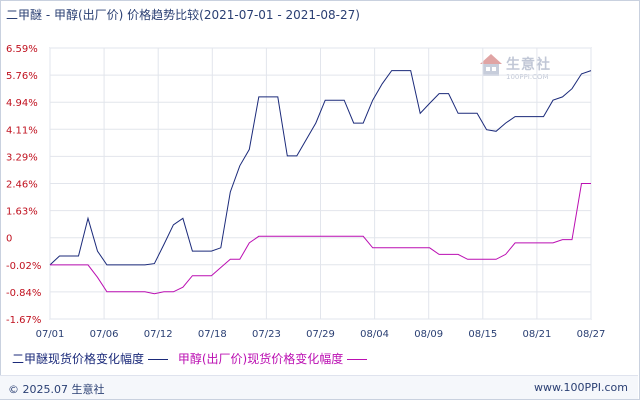  Describe the element at coordinates (22, 212) in the screenshot. I see `y-tick-label: 1.63%` at that location.